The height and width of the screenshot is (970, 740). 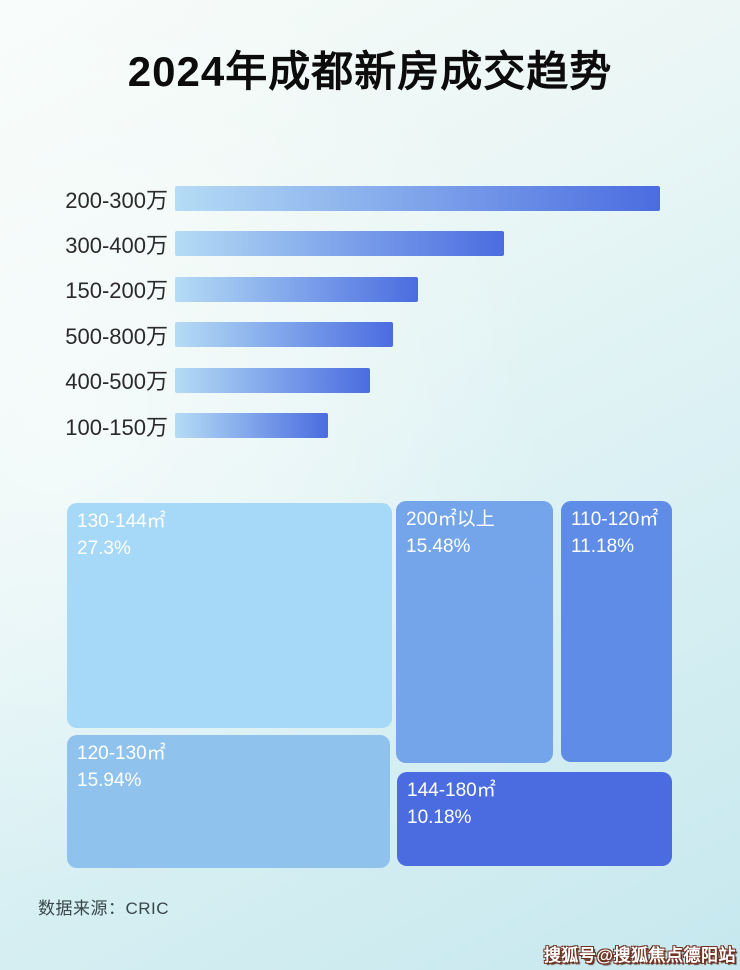 What do you see at coordinates (116, 200) in the screenshot?
I see `bar-category-label: 200-300万` at bounding box center [116, 200].